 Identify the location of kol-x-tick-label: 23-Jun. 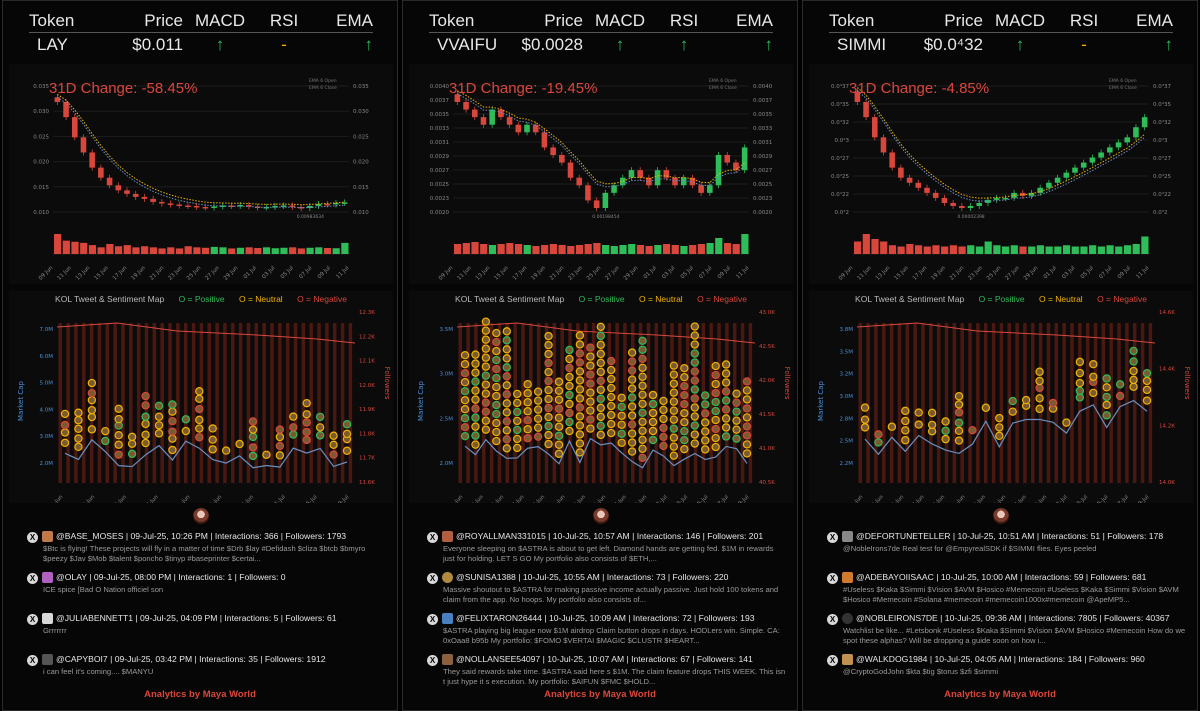
(578, 498).